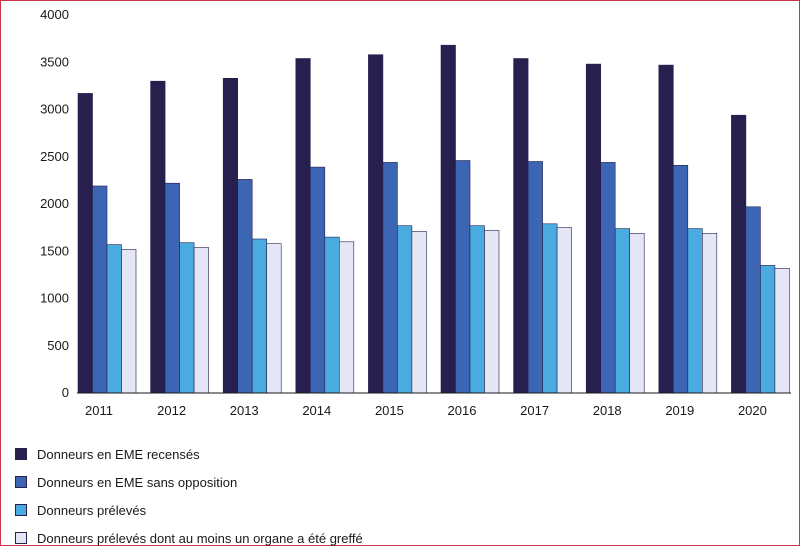  Describe the element at coordinates (607, 410) in the screenshot. I see `x-tick-label: 2018` at that location.